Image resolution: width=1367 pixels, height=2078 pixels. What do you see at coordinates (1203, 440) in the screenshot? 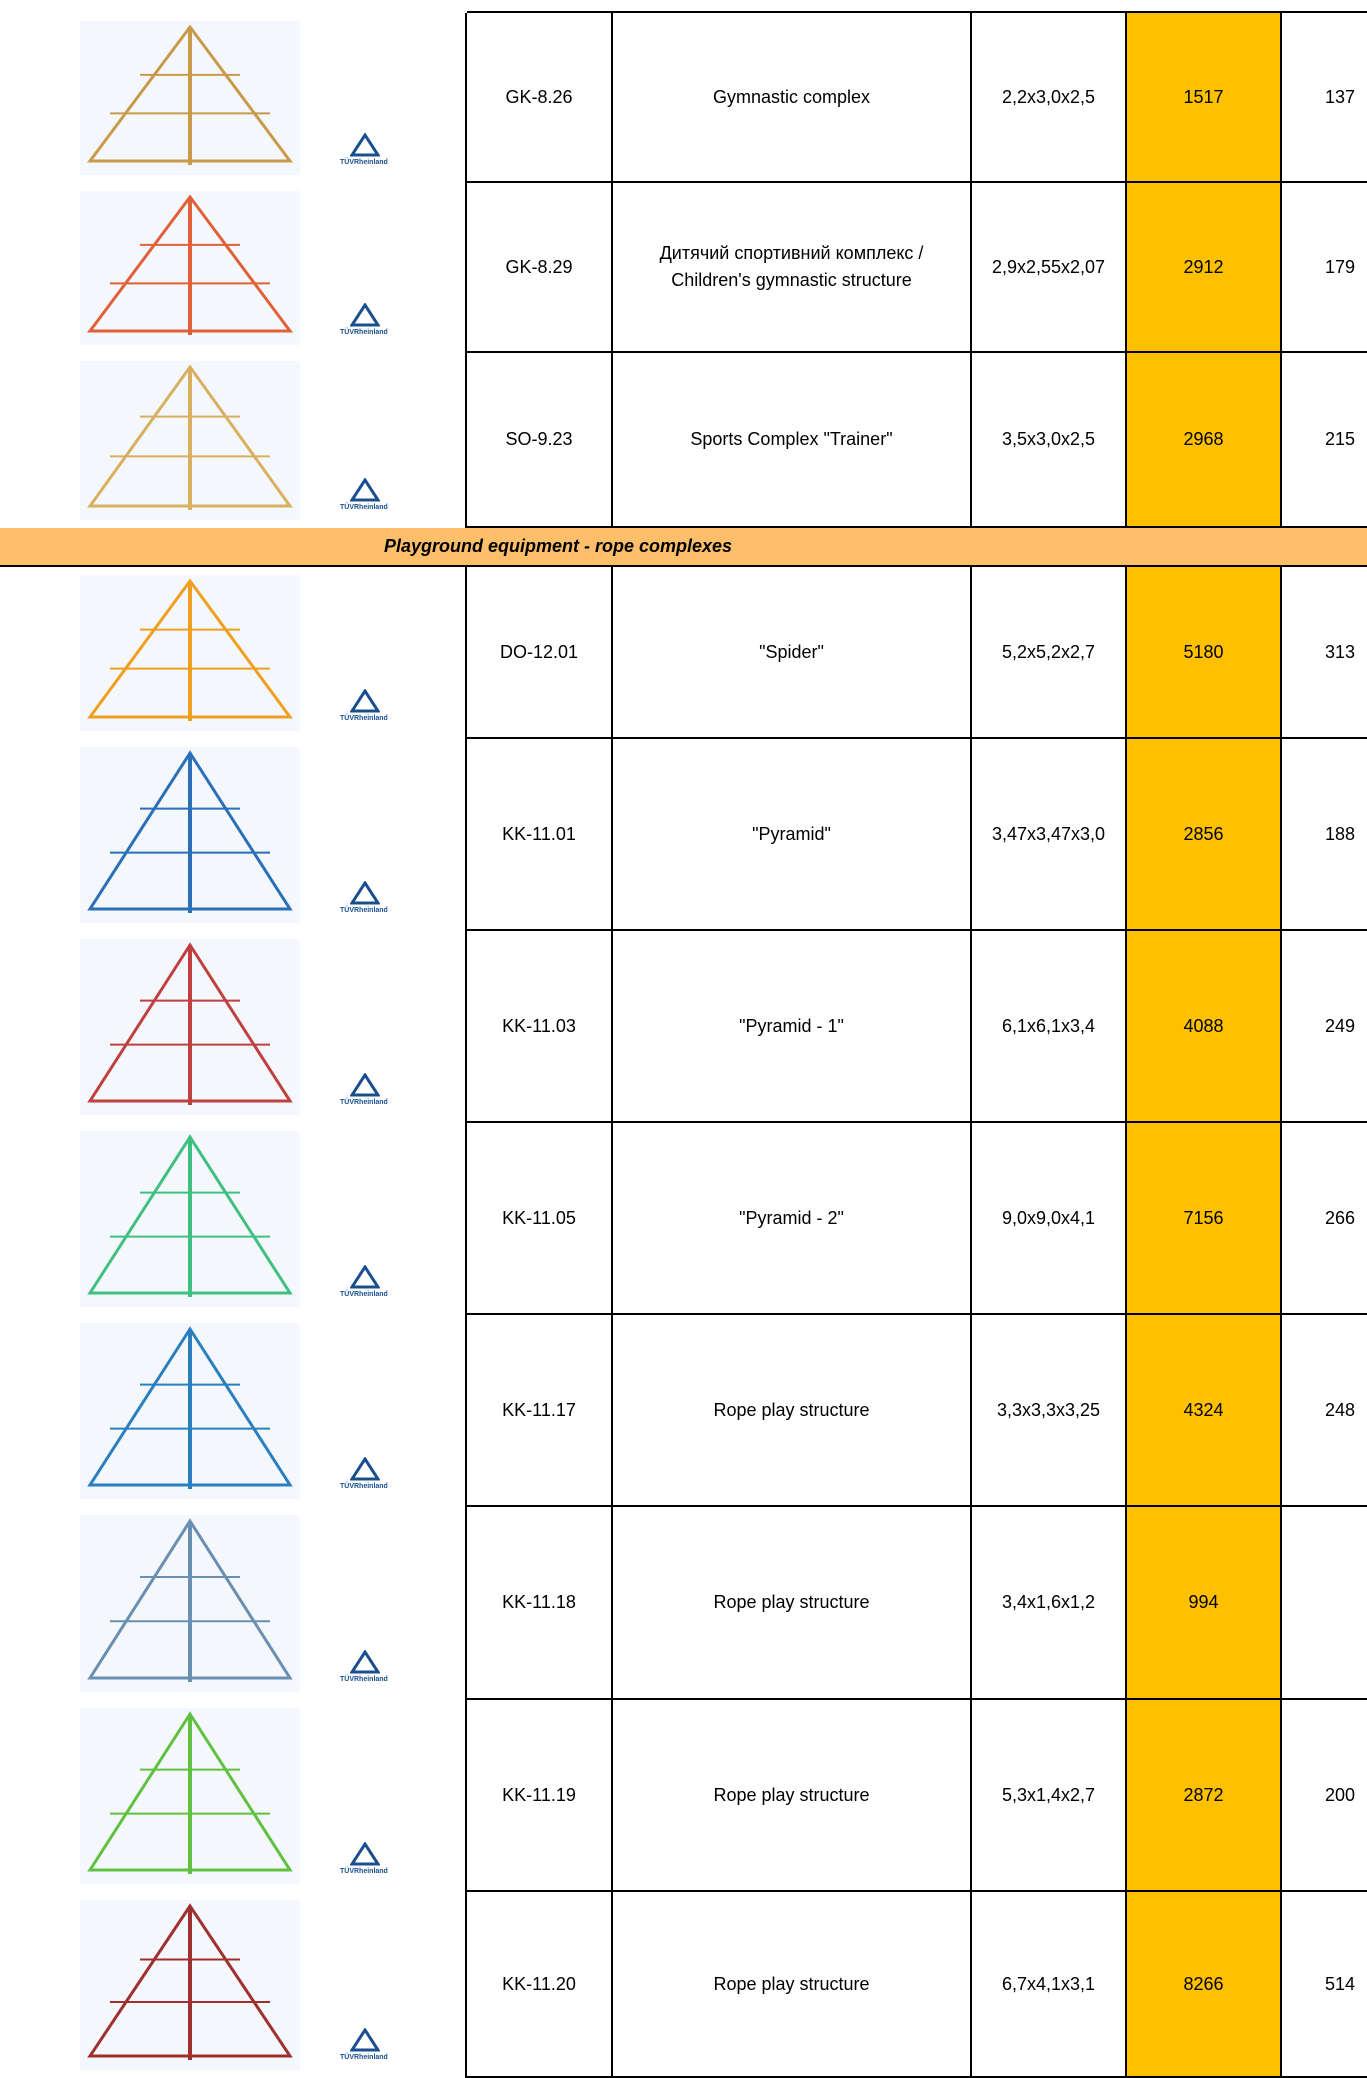
I see `price-cell: 2968` at bounding box center [1203, 440].